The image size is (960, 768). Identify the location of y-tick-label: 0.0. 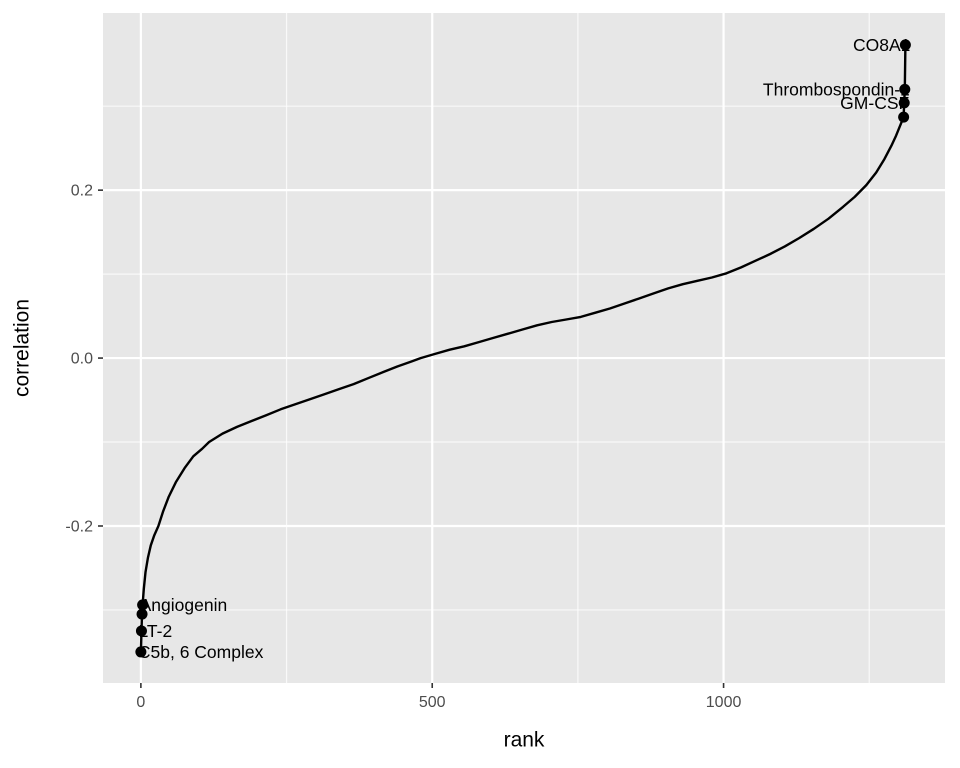
(82, 359).